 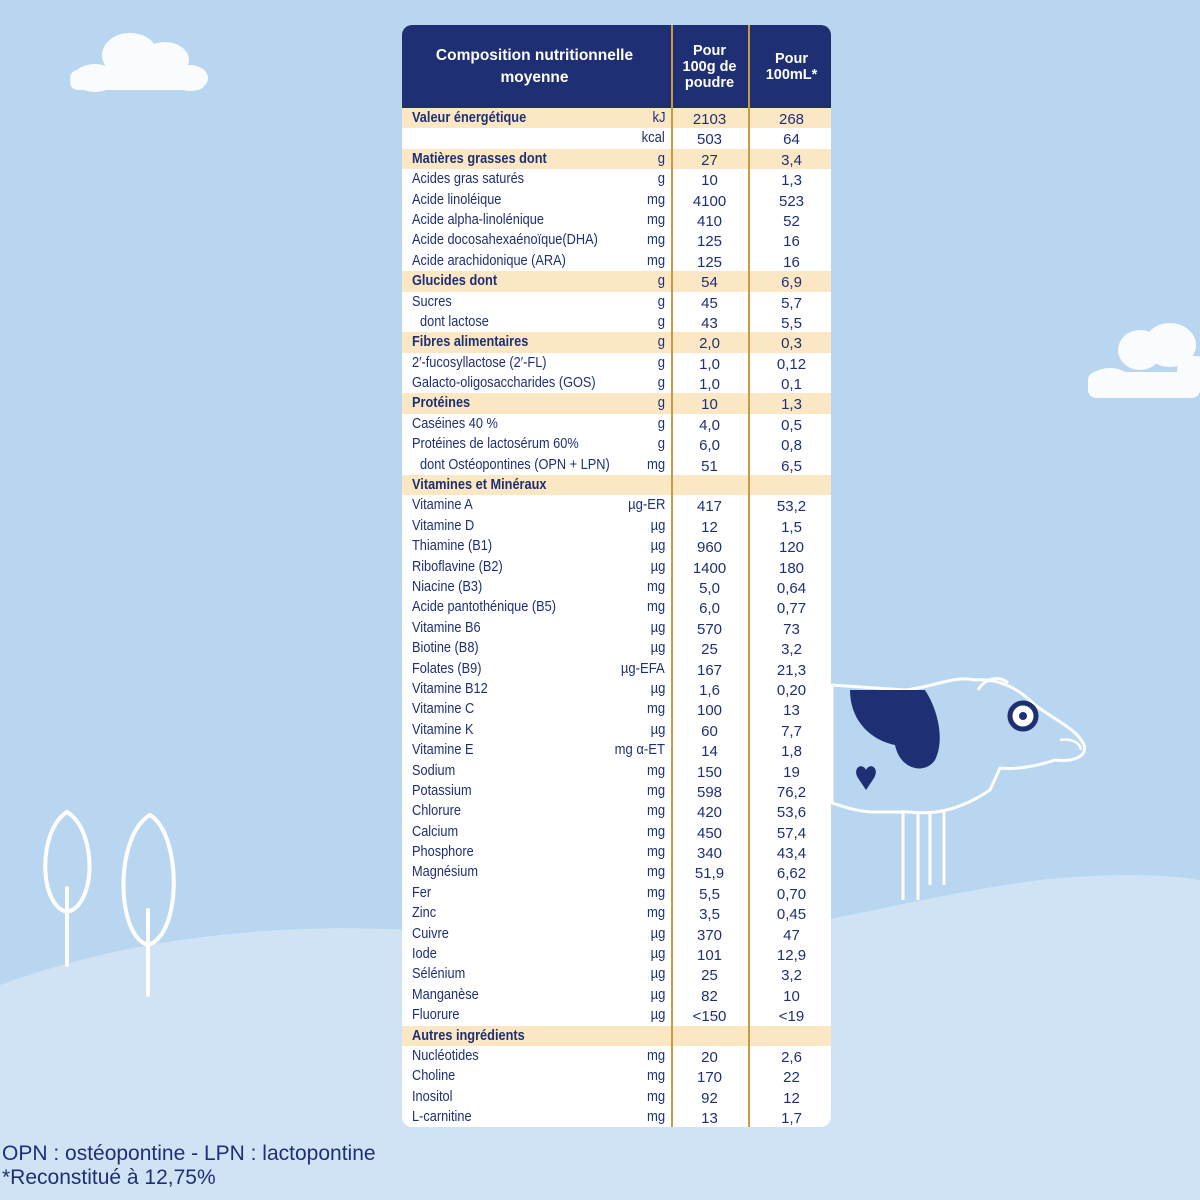 I want to click on value-per-100g: 20, so click(x=709, y=1057).